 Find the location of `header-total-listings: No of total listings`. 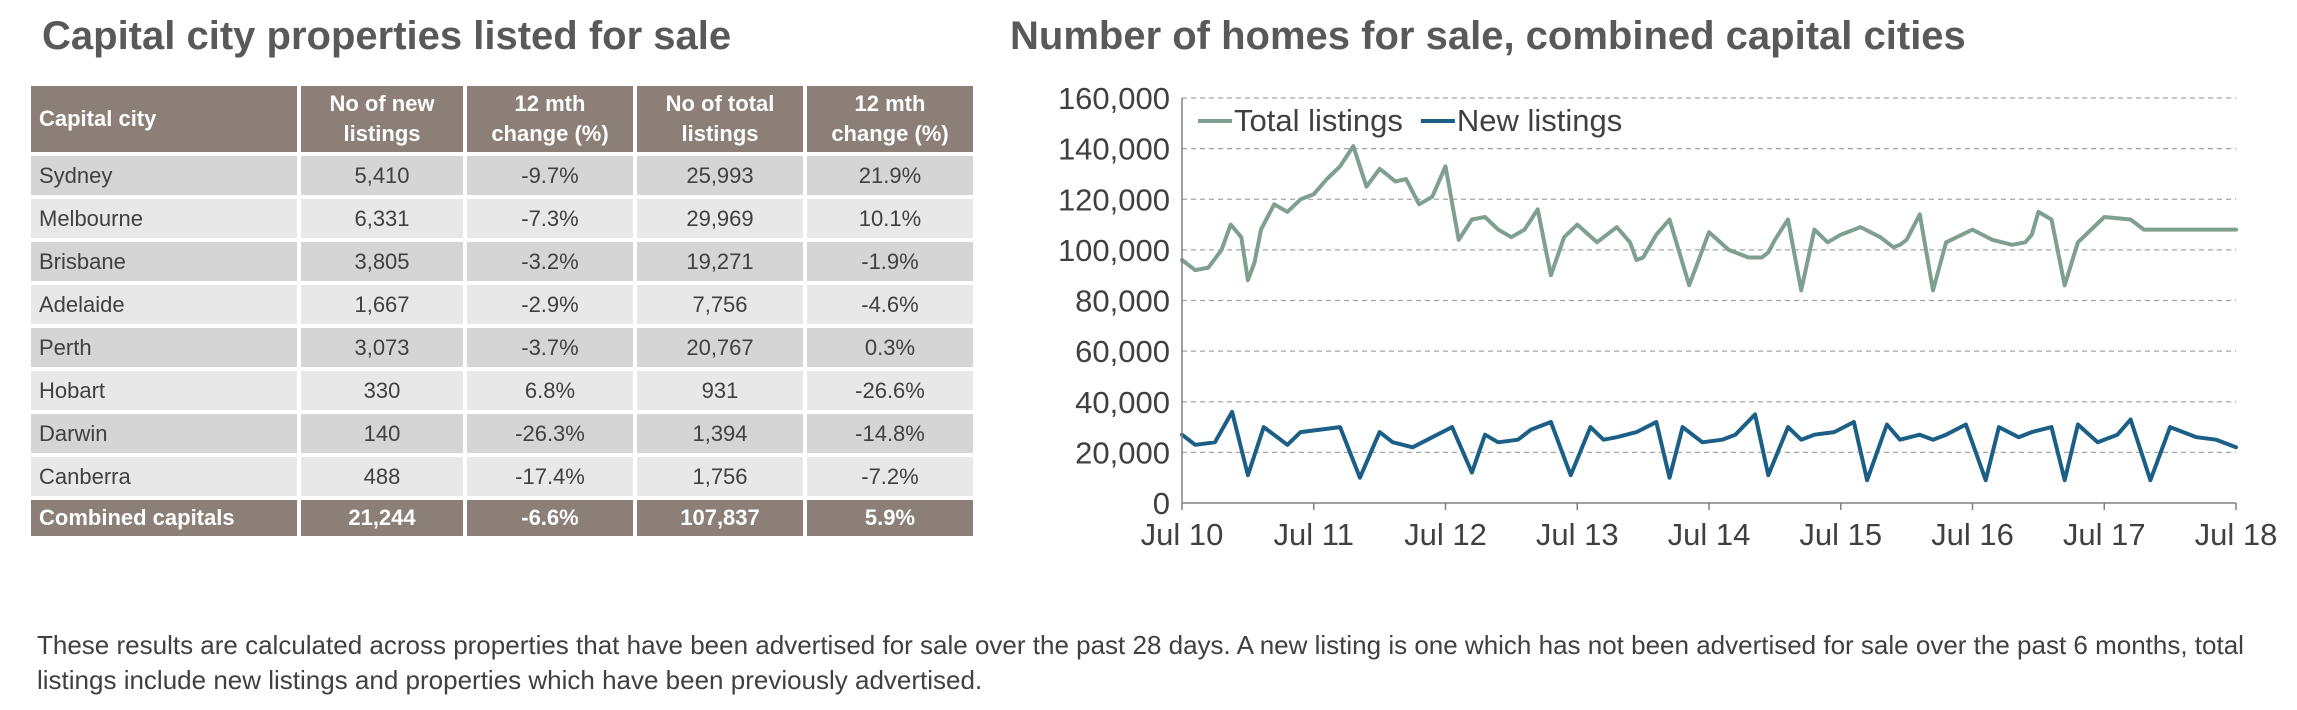

header-total-listings: No of total listings is located at coordinates (720, 119).